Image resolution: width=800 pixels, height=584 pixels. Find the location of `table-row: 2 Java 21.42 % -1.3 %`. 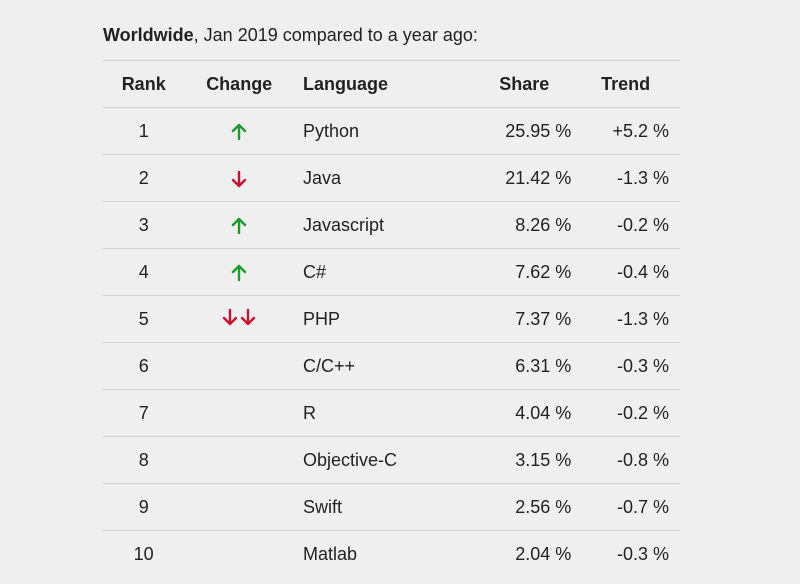

table-row: 2 Java 21.42 % -1.3 % is located at coordinates (391, 178).